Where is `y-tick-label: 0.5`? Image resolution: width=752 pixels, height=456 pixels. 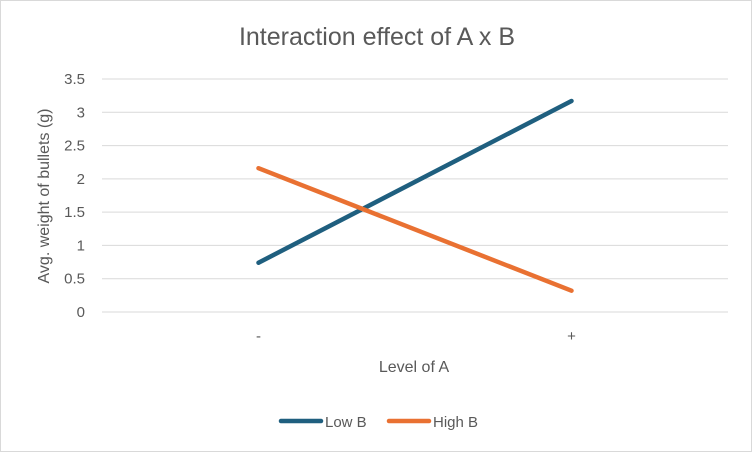
y-tick-label: 0.5 is located at coordinates (74, 279).